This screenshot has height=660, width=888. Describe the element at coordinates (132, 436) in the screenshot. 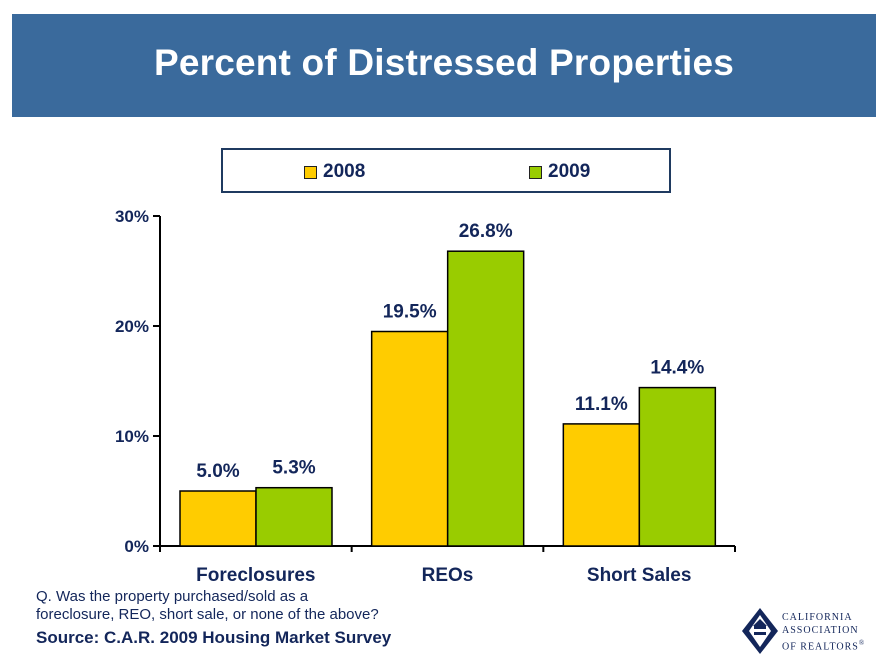

I see `y-tick-label: 10%` at that location.